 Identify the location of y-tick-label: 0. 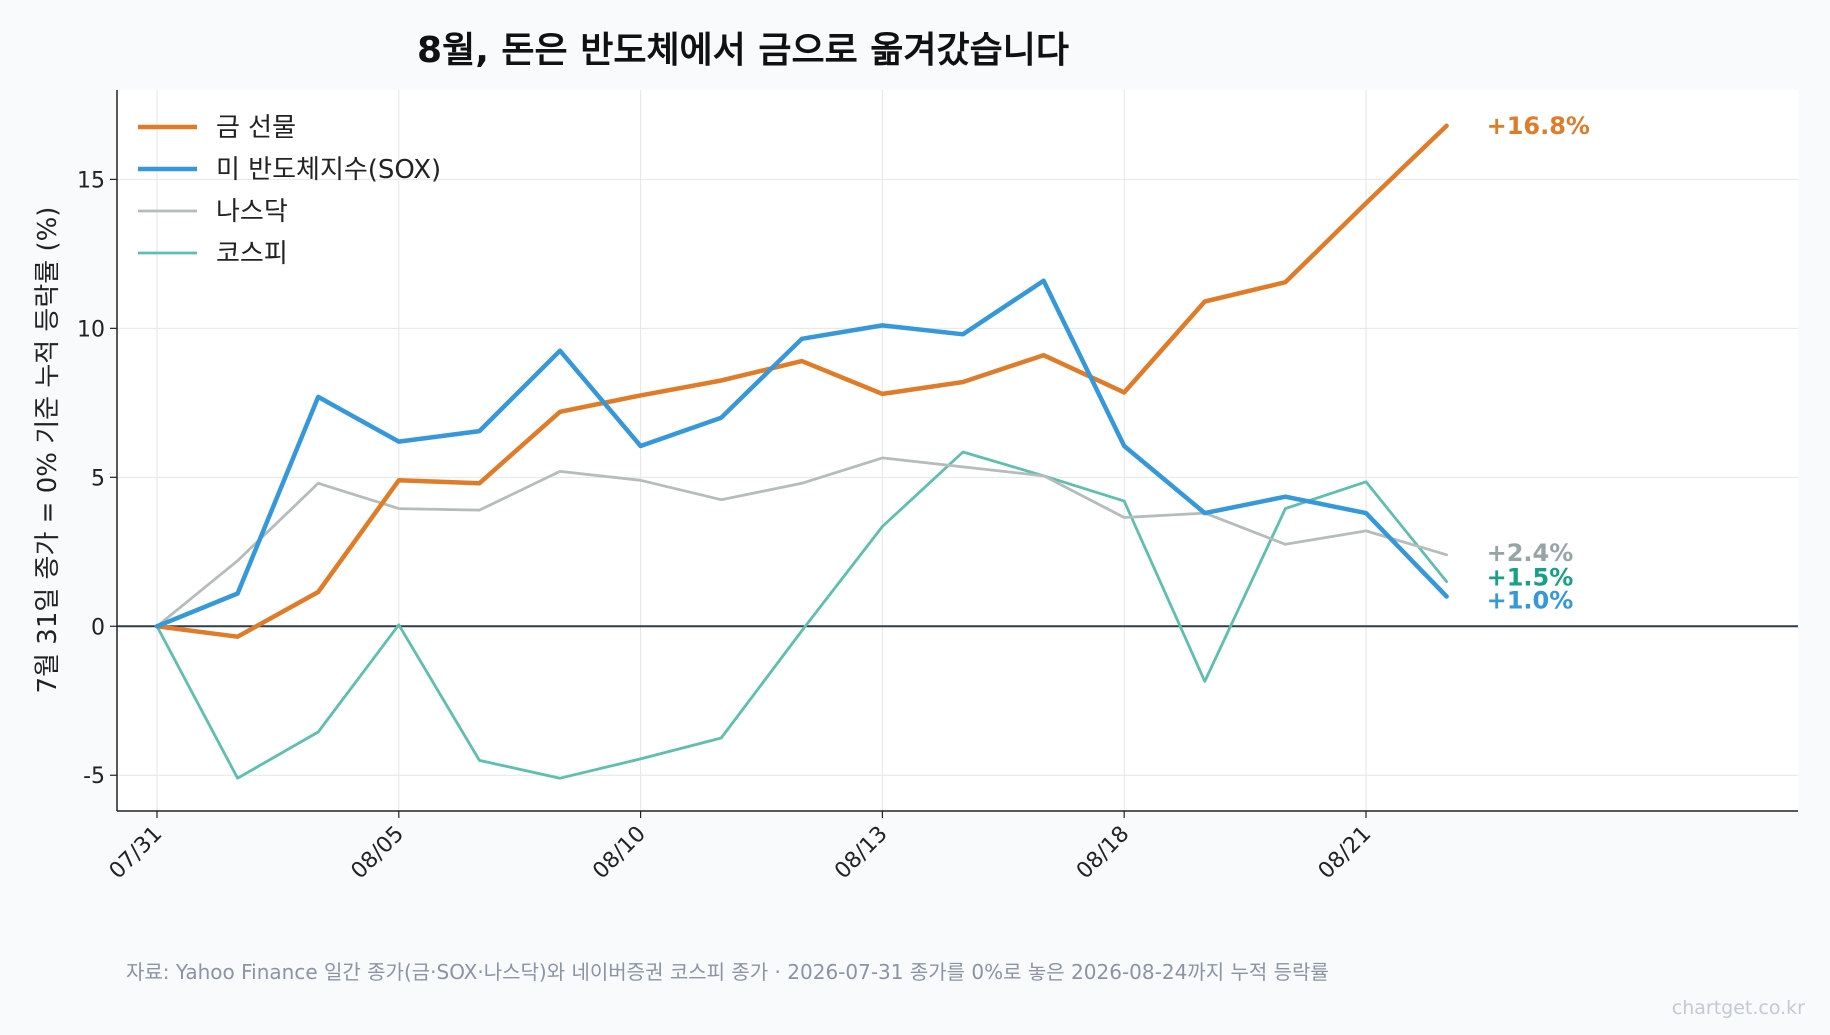
(98, 627).